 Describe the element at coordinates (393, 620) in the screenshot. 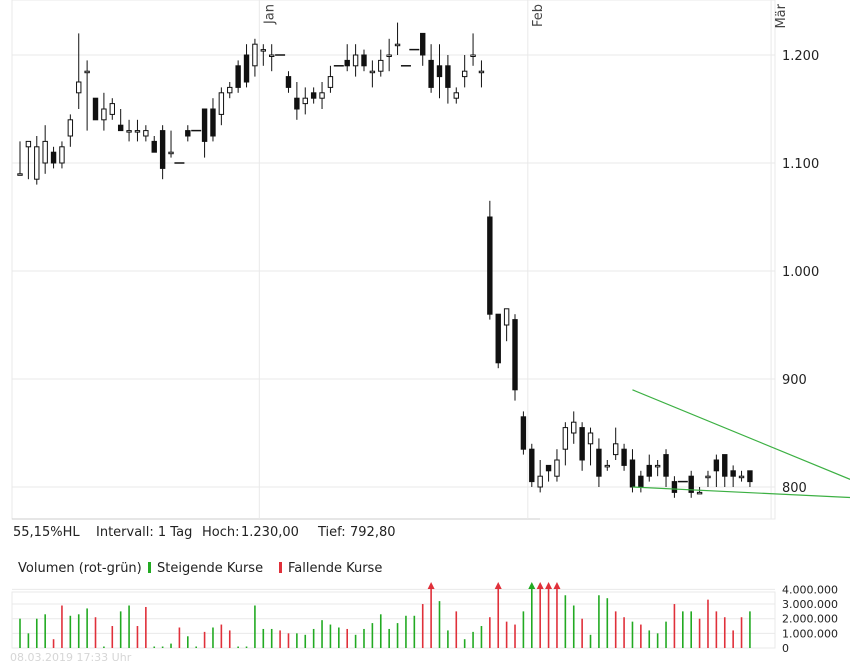

I see `volume-frame` at that location.